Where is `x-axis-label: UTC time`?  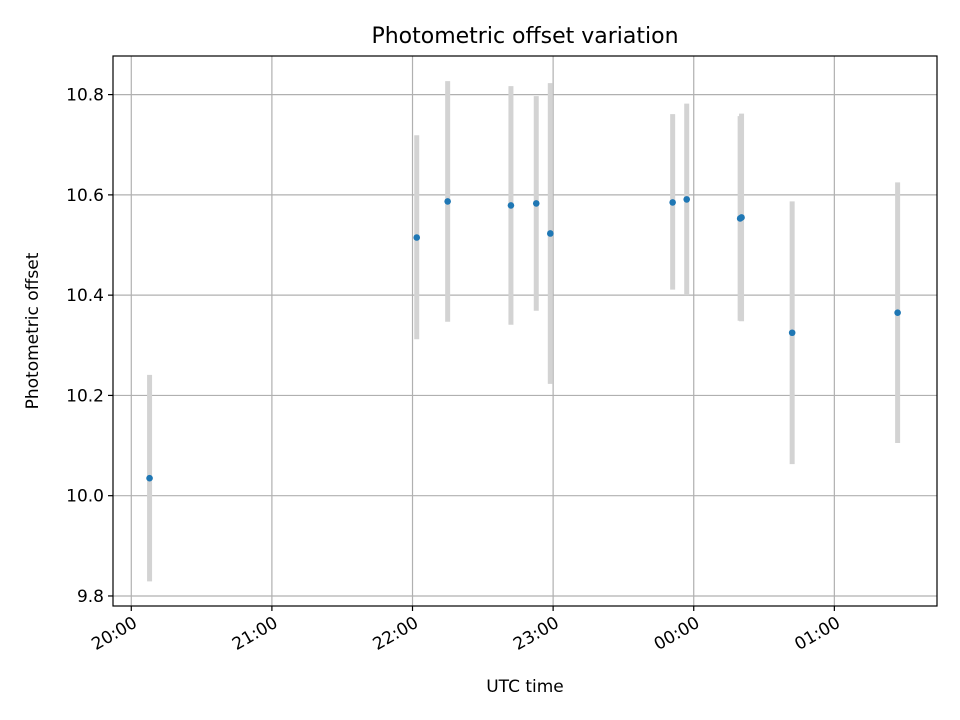 x-axis-label: UTC time is located at coordinates (525, 687).